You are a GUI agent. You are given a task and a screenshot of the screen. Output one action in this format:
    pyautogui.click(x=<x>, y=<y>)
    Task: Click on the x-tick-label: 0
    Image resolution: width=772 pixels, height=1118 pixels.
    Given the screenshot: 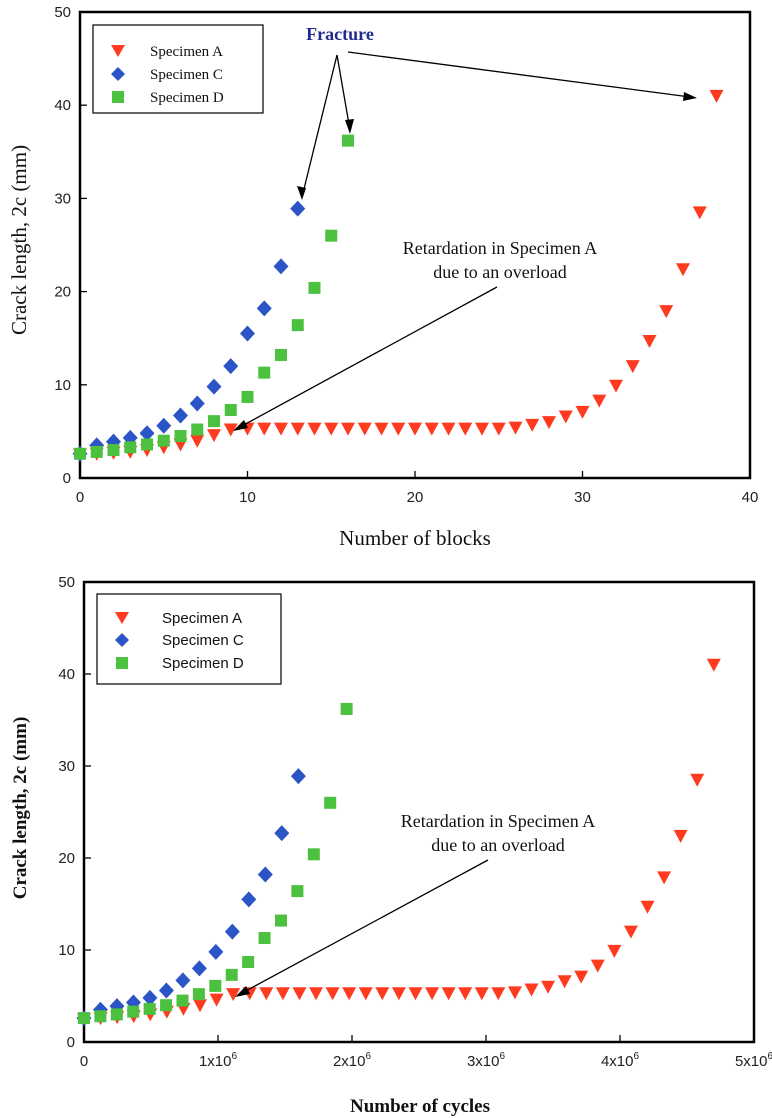 What is the action you would take?
    pyautogui.click(x=80, y=497)
    